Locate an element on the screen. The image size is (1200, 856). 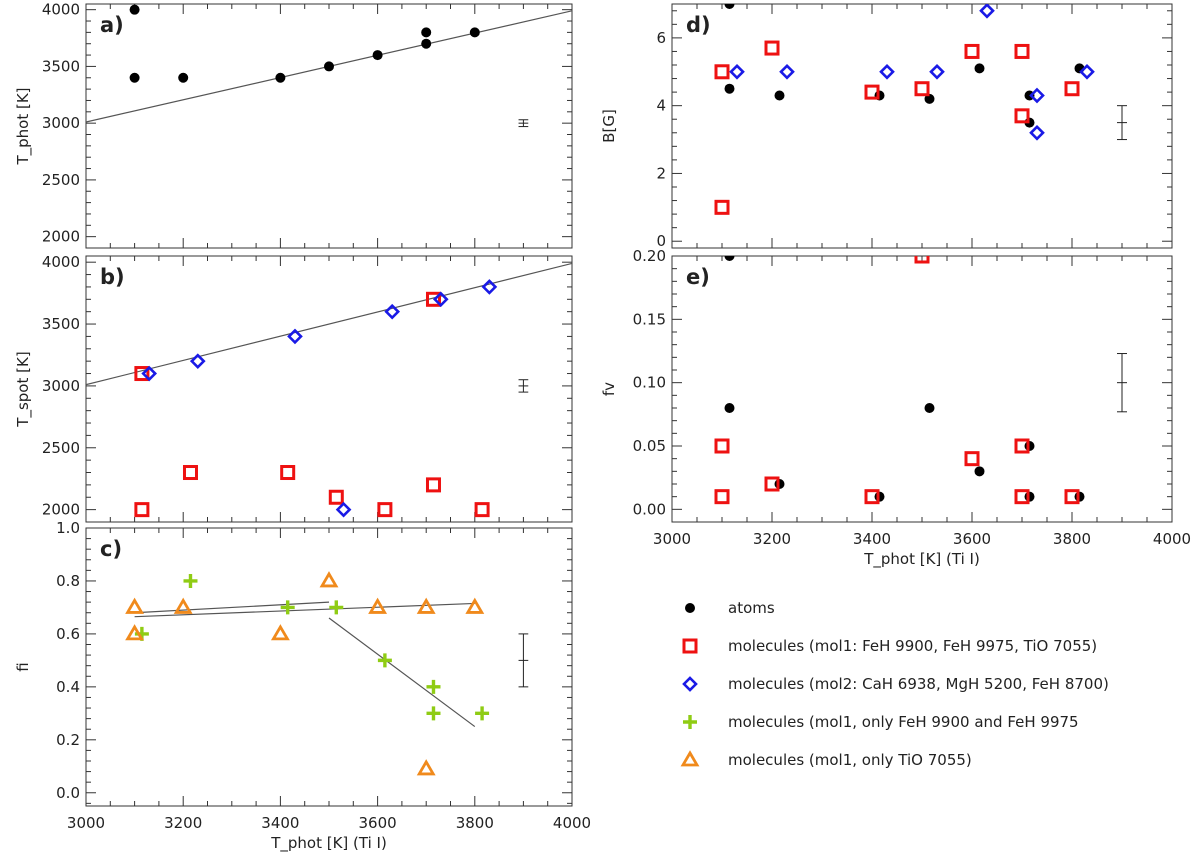
y-tick-label: 4 is located at coordinates (661, 106).